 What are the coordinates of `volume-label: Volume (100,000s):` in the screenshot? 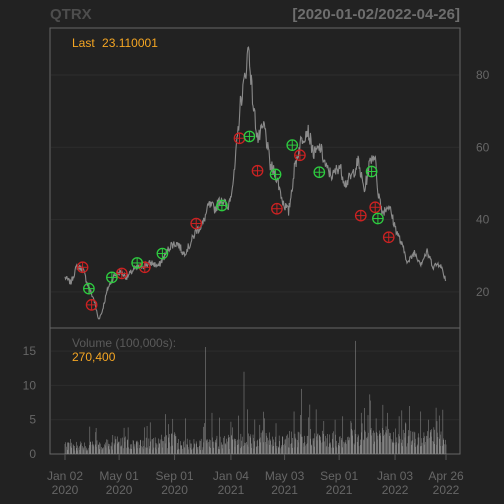 It's located at (124, 343).